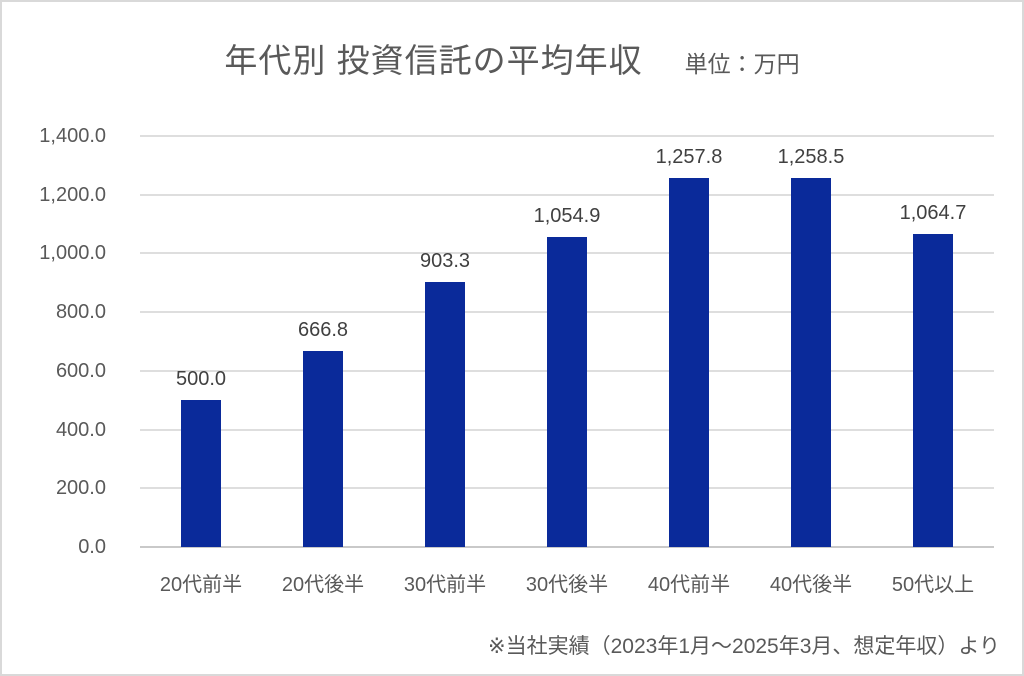  I want to click on y-tick-label: 200.0, so click(80, 488).